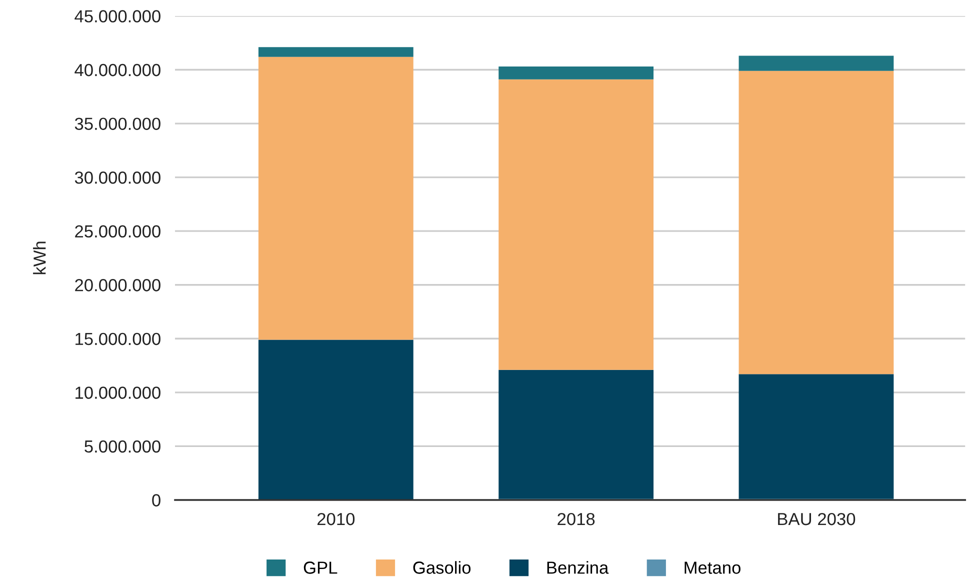 This screenshot has height=583, width=969. I want to click on y-tick-label: 5.000.000, so click(122, 446).